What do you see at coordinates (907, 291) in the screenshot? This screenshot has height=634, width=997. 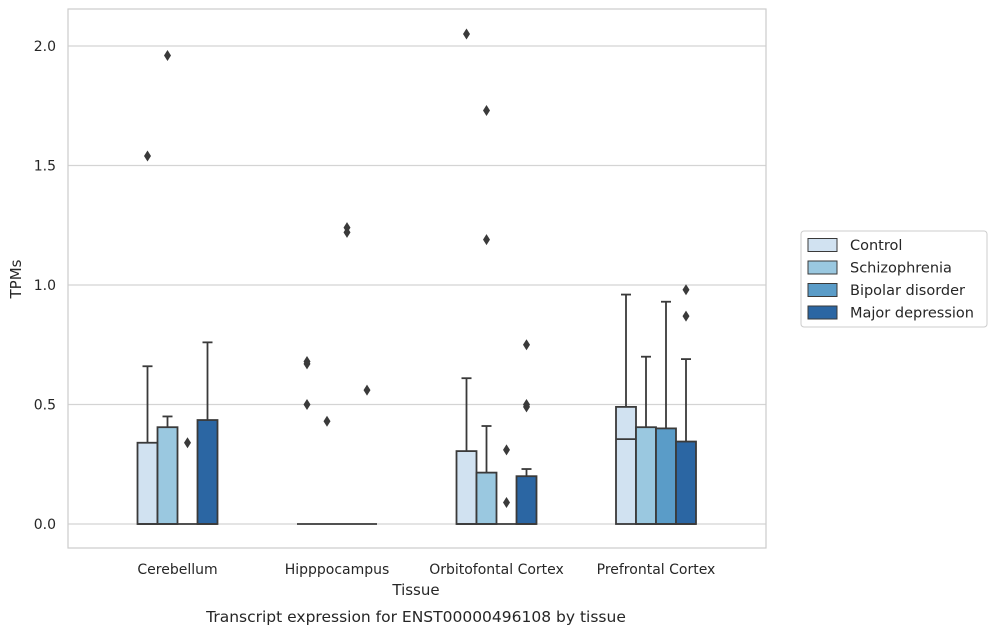 I see `legend-label: Bipolar disorder` at bounding box center [907, 291].